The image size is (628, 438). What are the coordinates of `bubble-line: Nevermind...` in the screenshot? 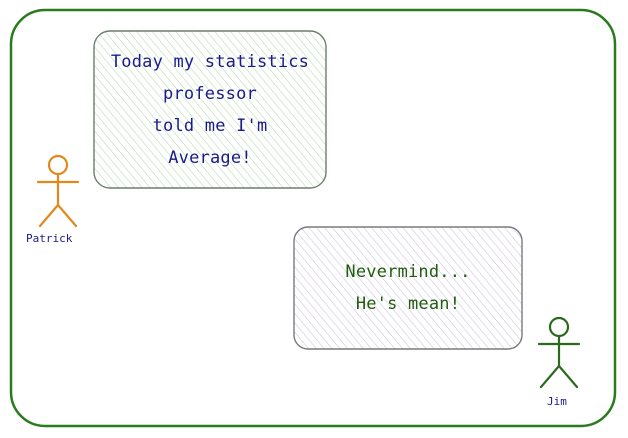 It's located at (408, 272).